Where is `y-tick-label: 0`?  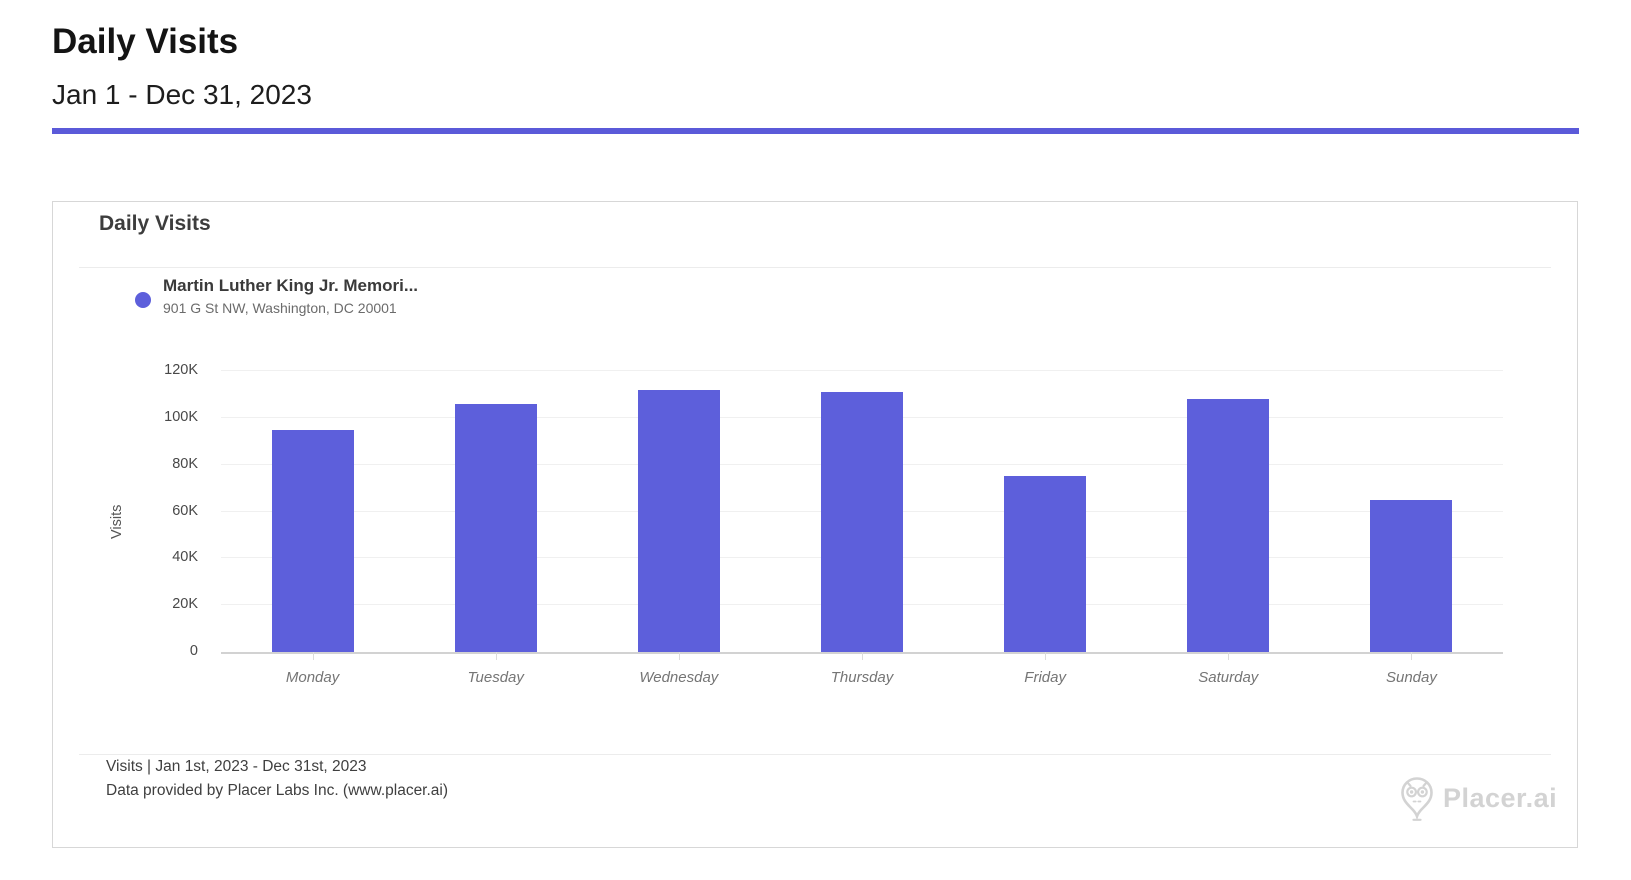
y-tick-label: 0 is located at coordinates (193, 651).